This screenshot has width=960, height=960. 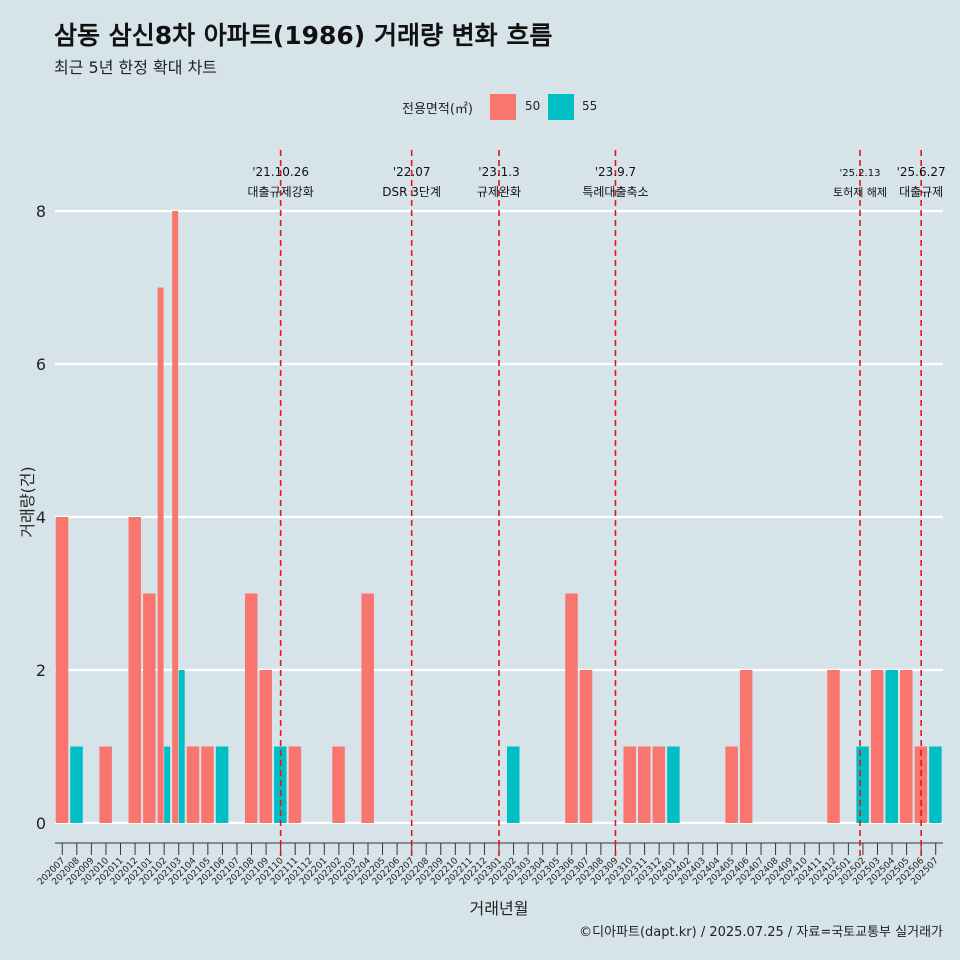 What do you see at coordinates (590, 106) in the screenshot?
I see `legend-label-55: 55` at bounding box center [590, 106].